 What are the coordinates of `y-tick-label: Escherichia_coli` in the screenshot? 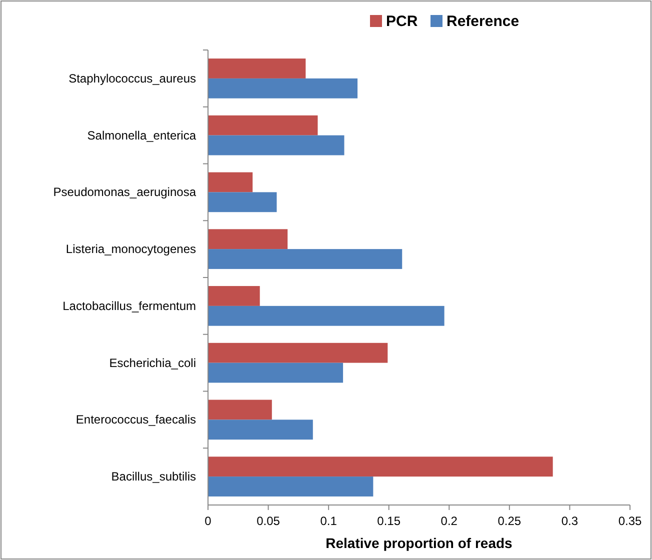 It's located at (152, 363).